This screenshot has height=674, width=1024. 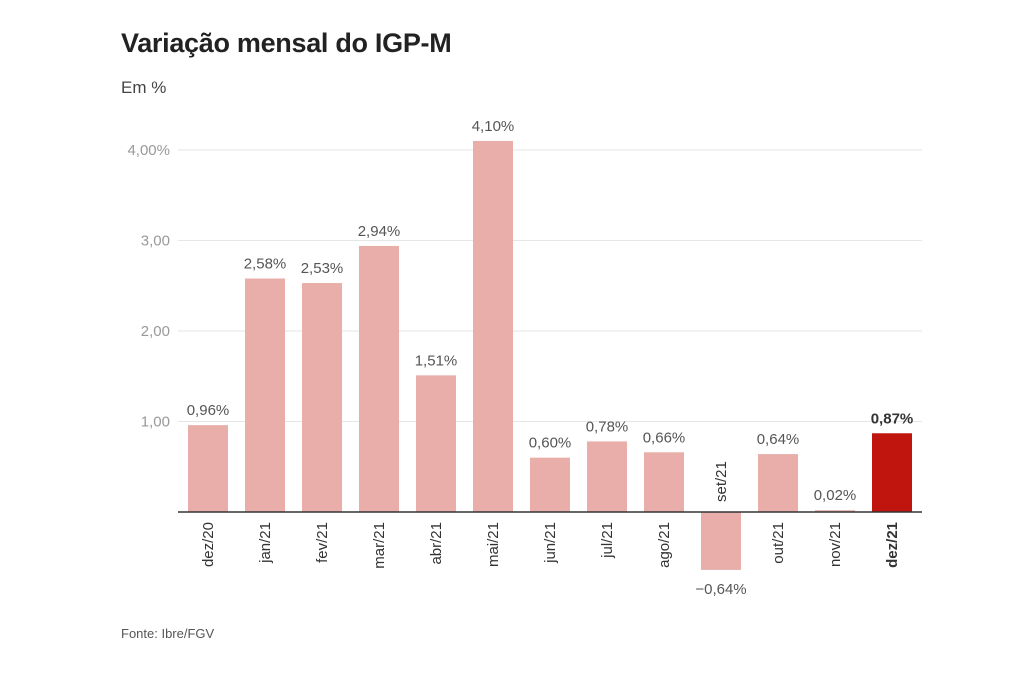 I want to click on category-label: abr/21, so click(x=436, y=543).